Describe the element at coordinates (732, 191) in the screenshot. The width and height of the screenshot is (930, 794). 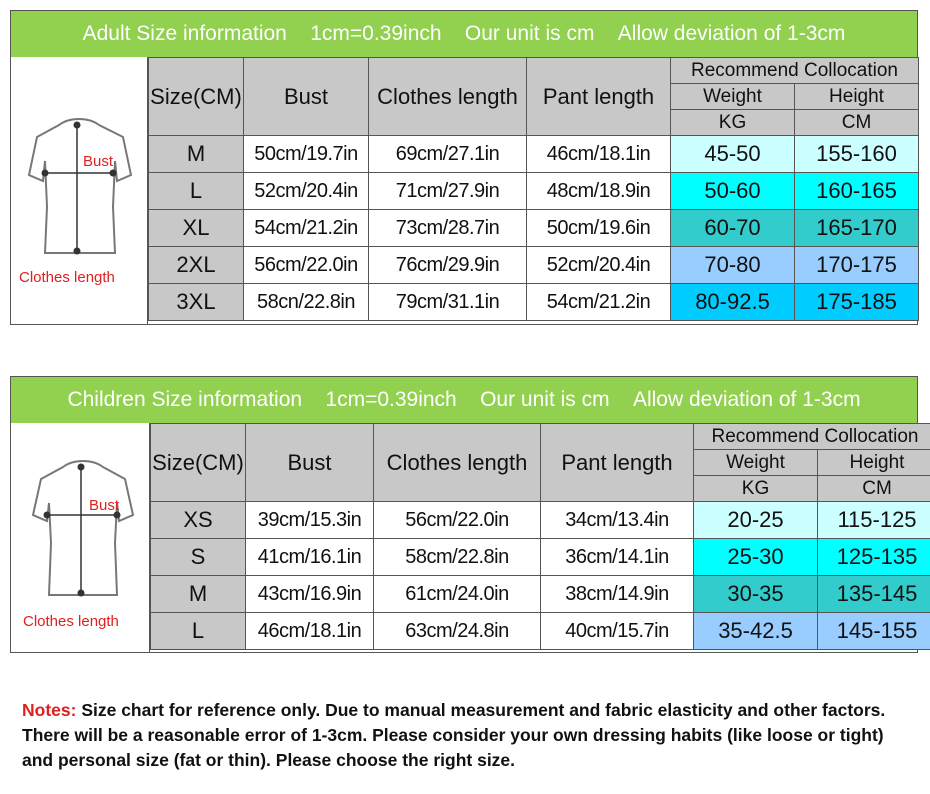
I see `weight-cell: 50-60` at that location.